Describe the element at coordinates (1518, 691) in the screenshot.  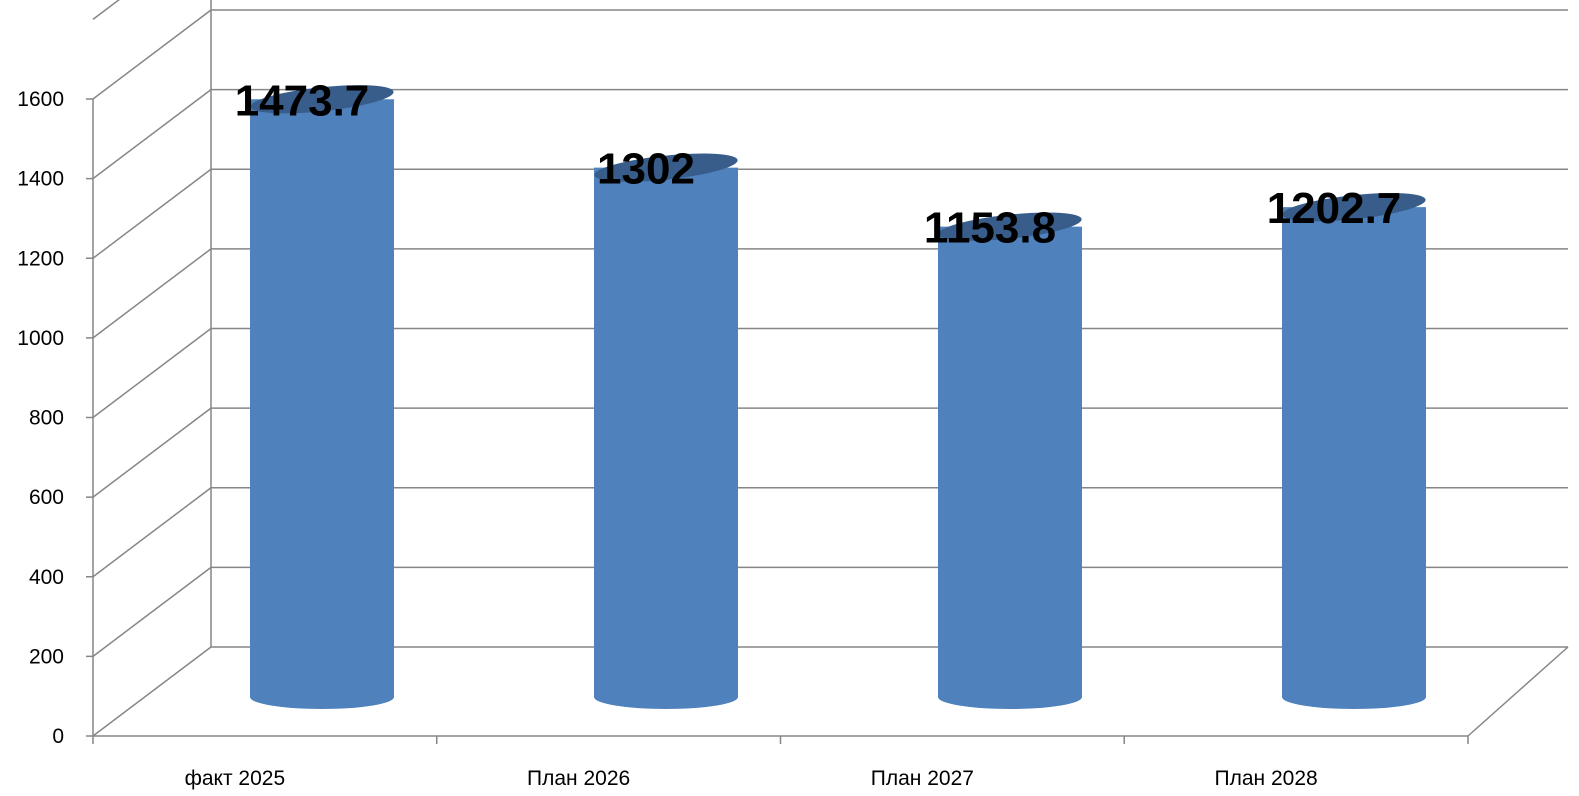
I see `floor-right-edge` at that location.